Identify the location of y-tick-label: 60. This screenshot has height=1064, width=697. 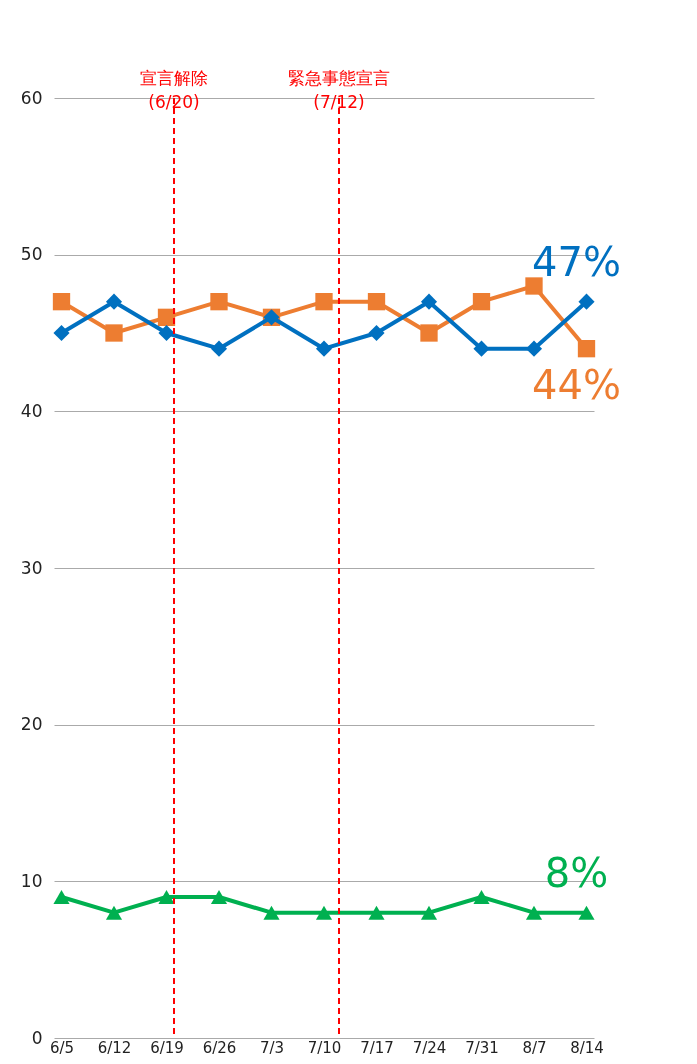
(31, 97).